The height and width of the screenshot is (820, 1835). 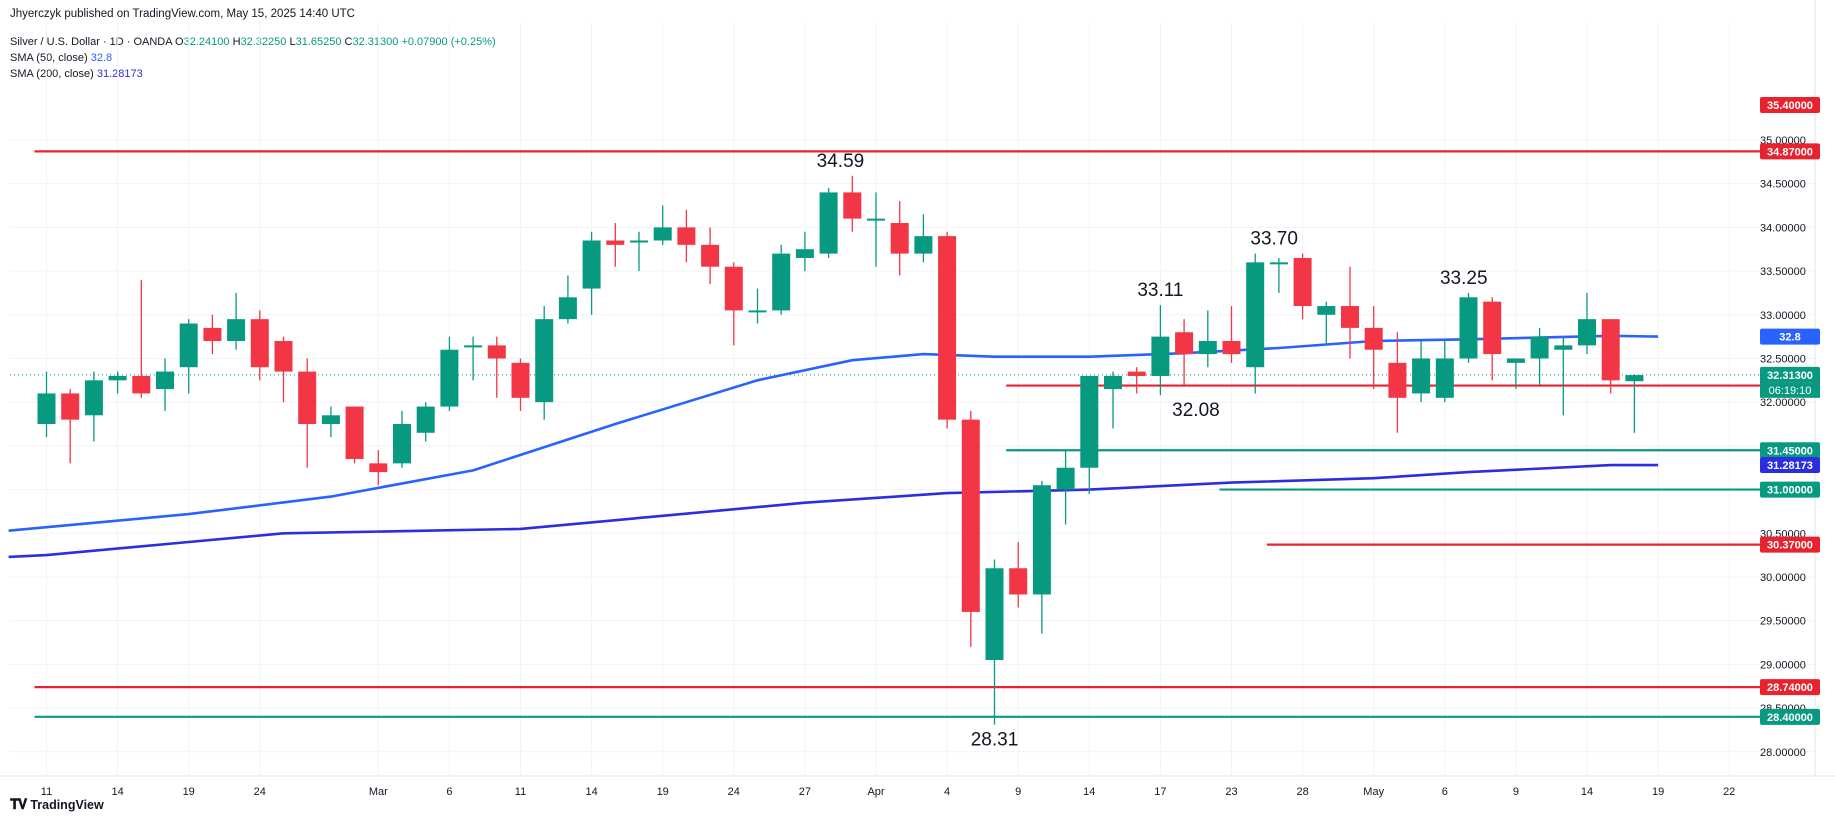 What do you see at coordinates (1464, 278) in the screenshot?
I see `price-annotation: 33.25` at bounding box center [1464, 278].